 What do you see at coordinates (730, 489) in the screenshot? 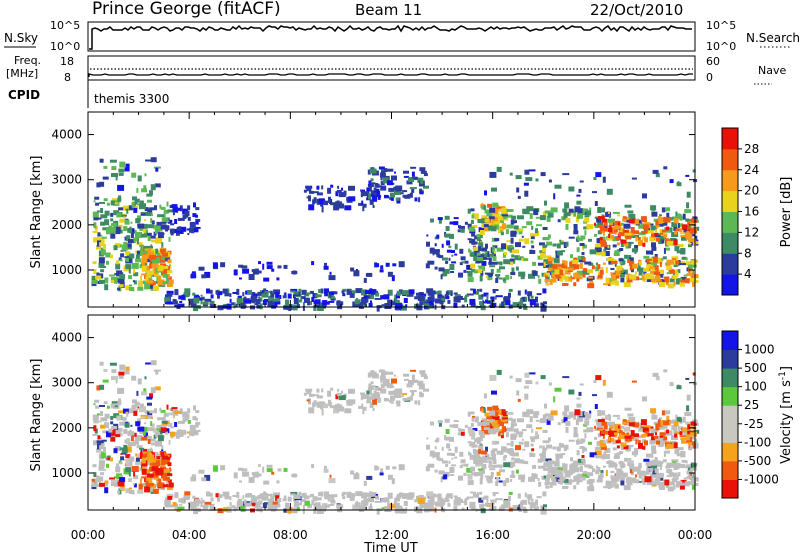
I see `colorbar-segment` at bounding box center [730, 489].